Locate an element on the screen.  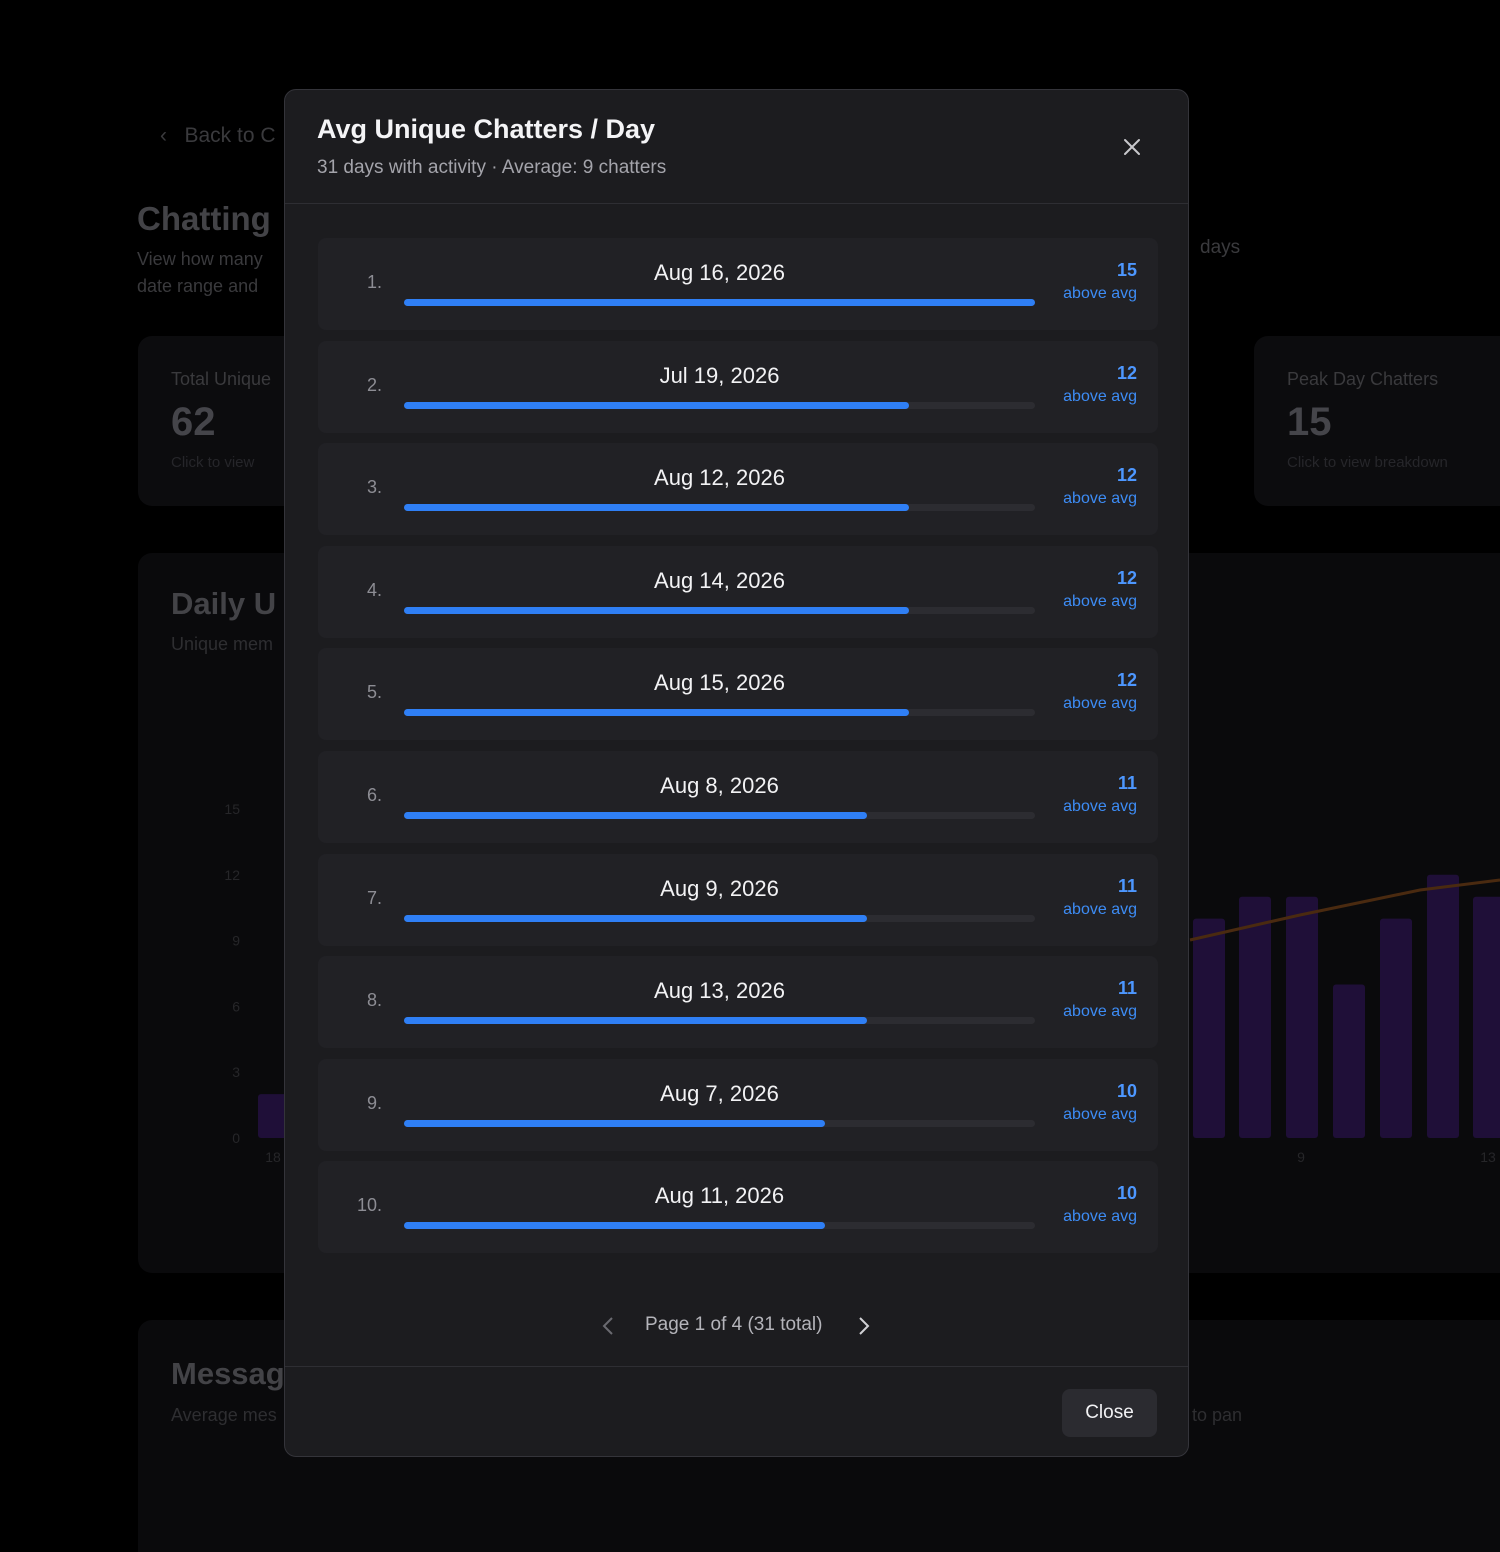
rank: 2. is located at coordinates (374, 384).